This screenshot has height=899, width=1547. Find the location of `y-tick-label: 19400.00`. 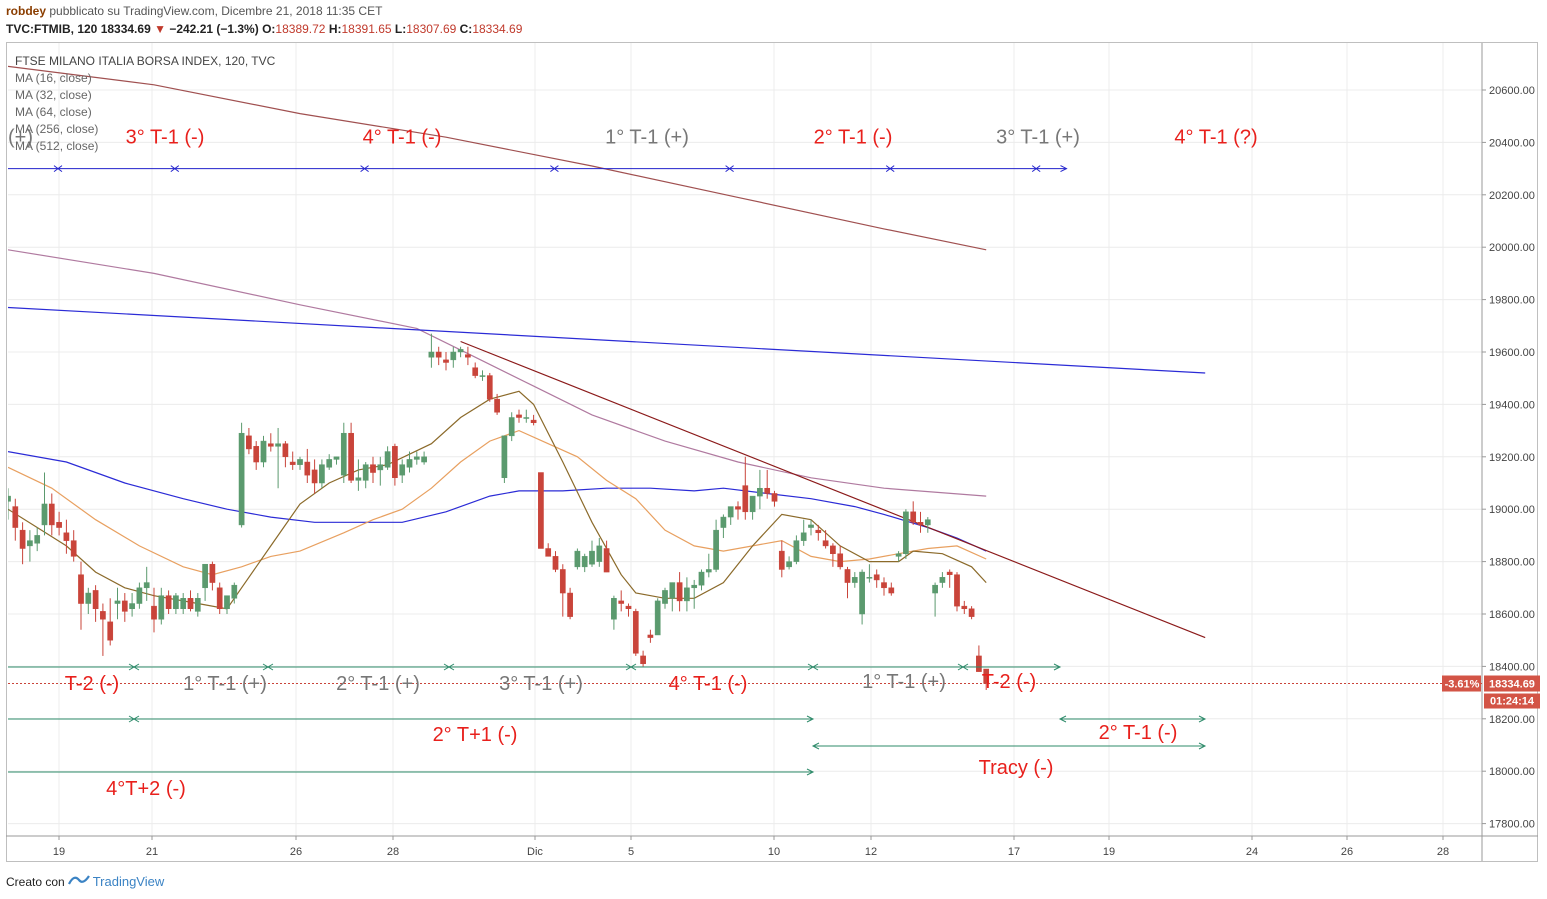

y-tick-label: 19400.00 is located at coordinates (1512, 405).